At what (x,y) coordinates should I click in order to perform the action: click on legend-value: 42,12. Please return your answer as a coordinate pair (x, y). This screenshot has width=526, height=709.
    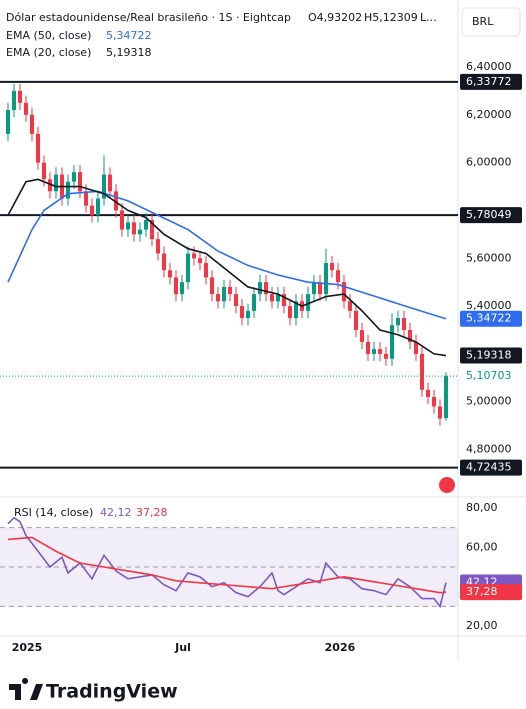
    Looking at the image, I should click on (116, 512).